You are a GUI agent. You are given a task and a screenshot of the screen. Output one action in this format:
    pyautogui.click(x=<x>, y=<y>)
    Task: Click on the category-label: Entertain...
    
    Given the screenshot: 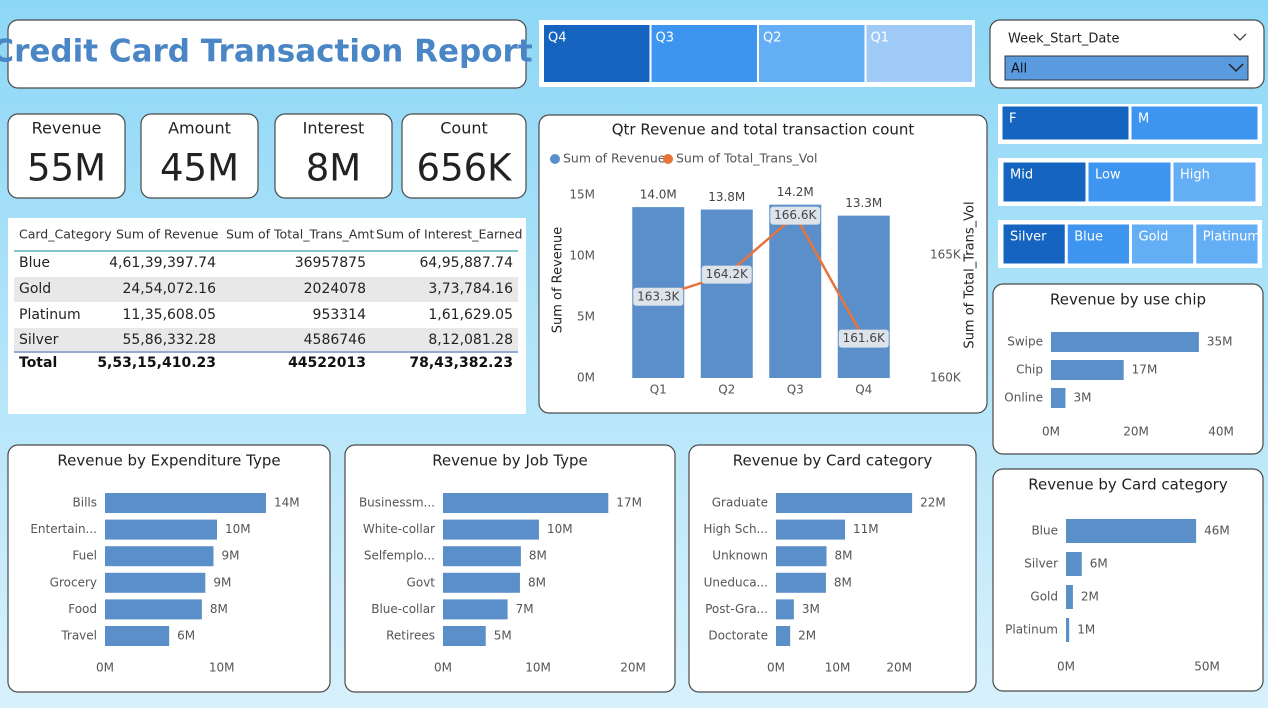 What is the action you would take?
    pyautogui.click(x=63, y=529)
    